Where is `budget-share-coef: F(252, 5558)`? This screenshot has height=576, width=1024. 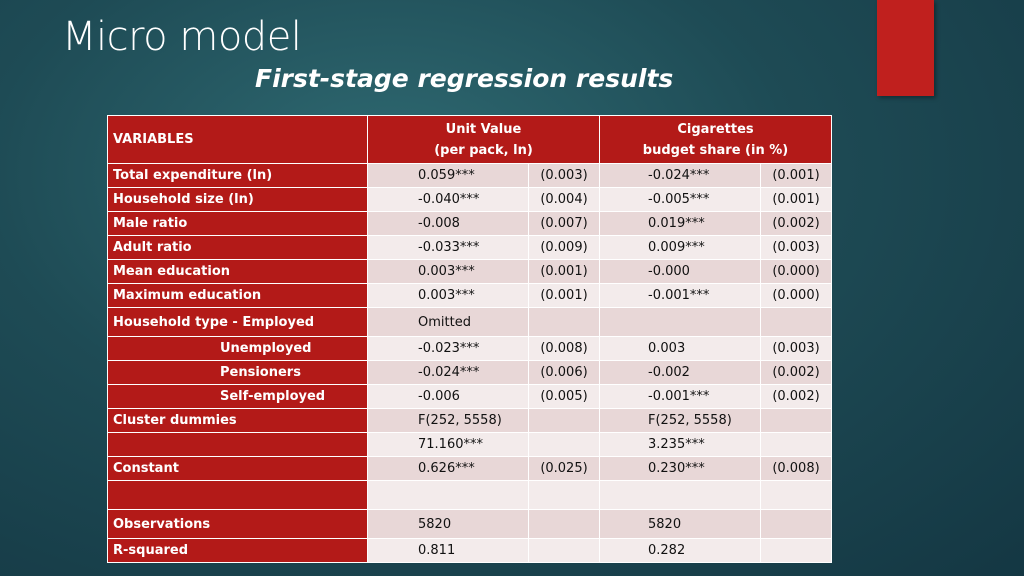 budget-share-coef: F(252, 5558) is located at coordinates (680, 420).